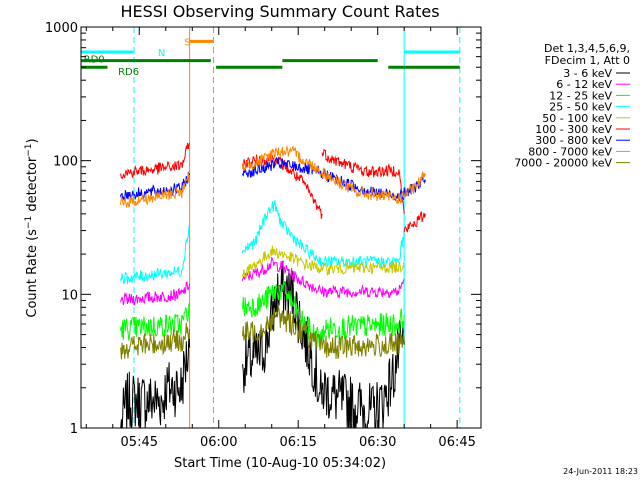 This screenshot has width=640, height=480. Describe the element at coordinates (456, 442) in the screenshot. I see `x-tick-label-4: 06:45` at that location.